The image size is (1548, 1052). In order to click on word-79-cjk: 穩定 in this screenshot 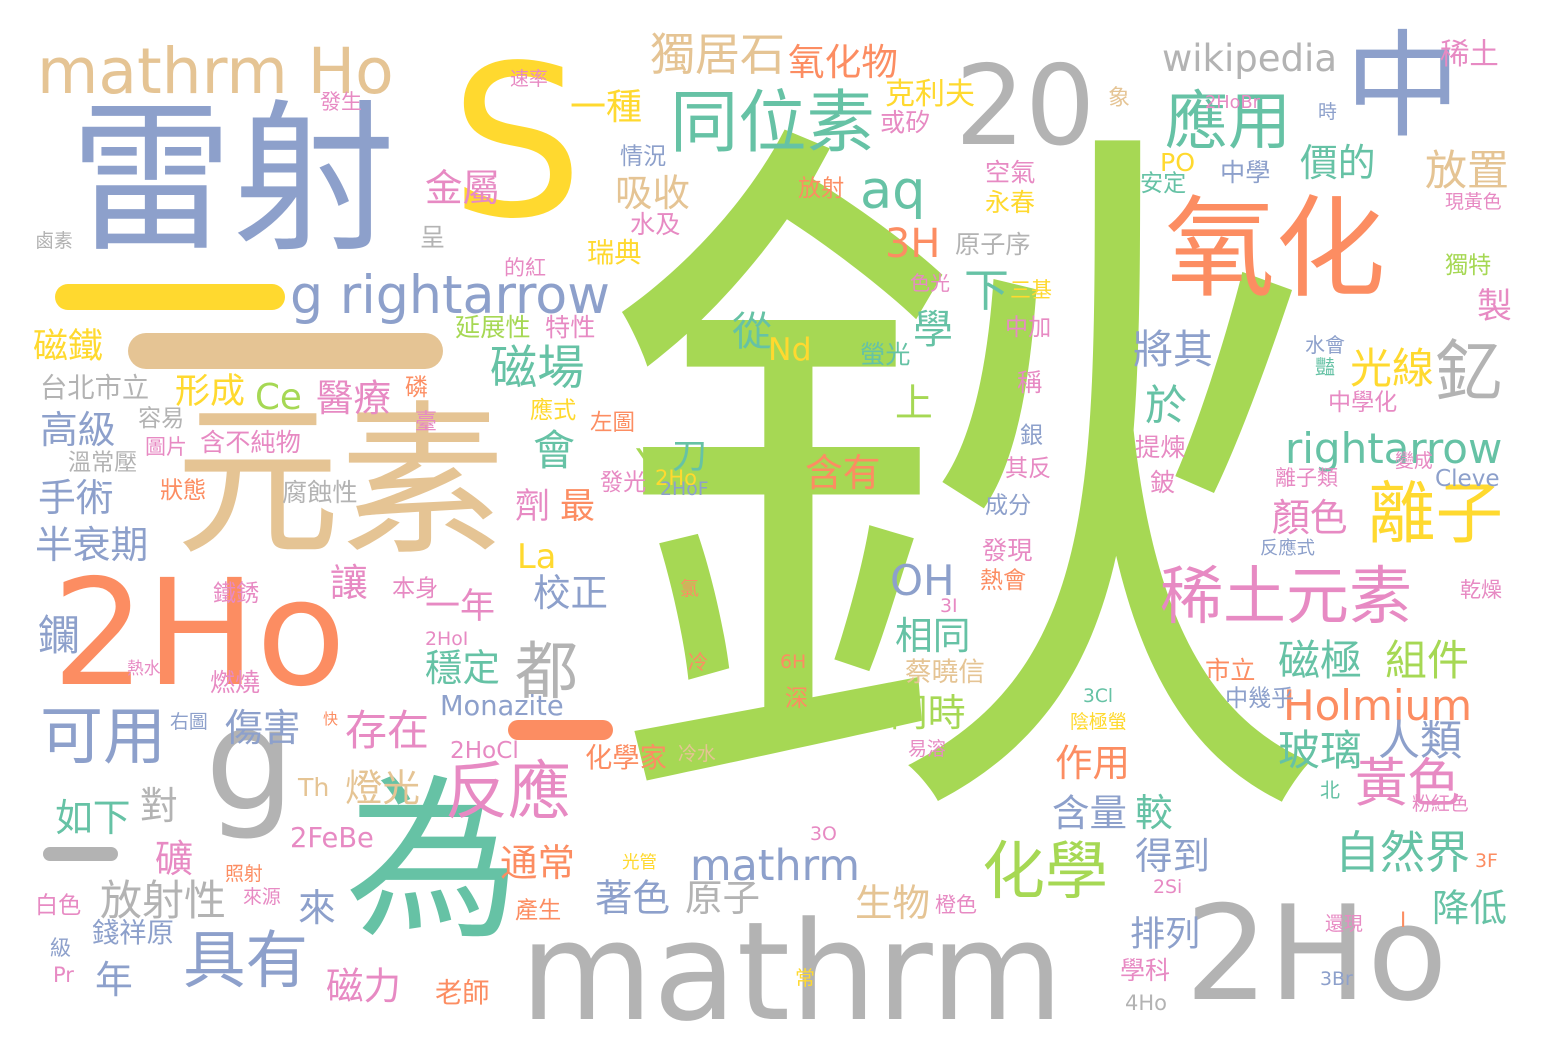, I will do `click(462, 668)`.